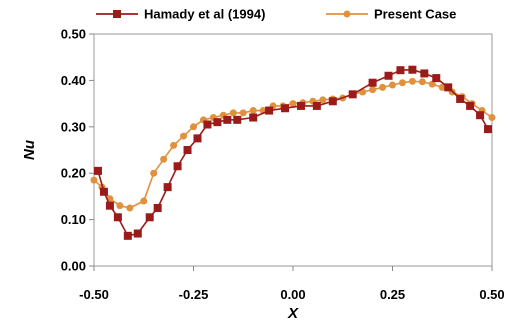 This screenshot has width=508, height=324. What do you see at coordinates (94, 294) in the screenshot?
I see `x-tick-label: -0.50` at bounding box center [94, 294].